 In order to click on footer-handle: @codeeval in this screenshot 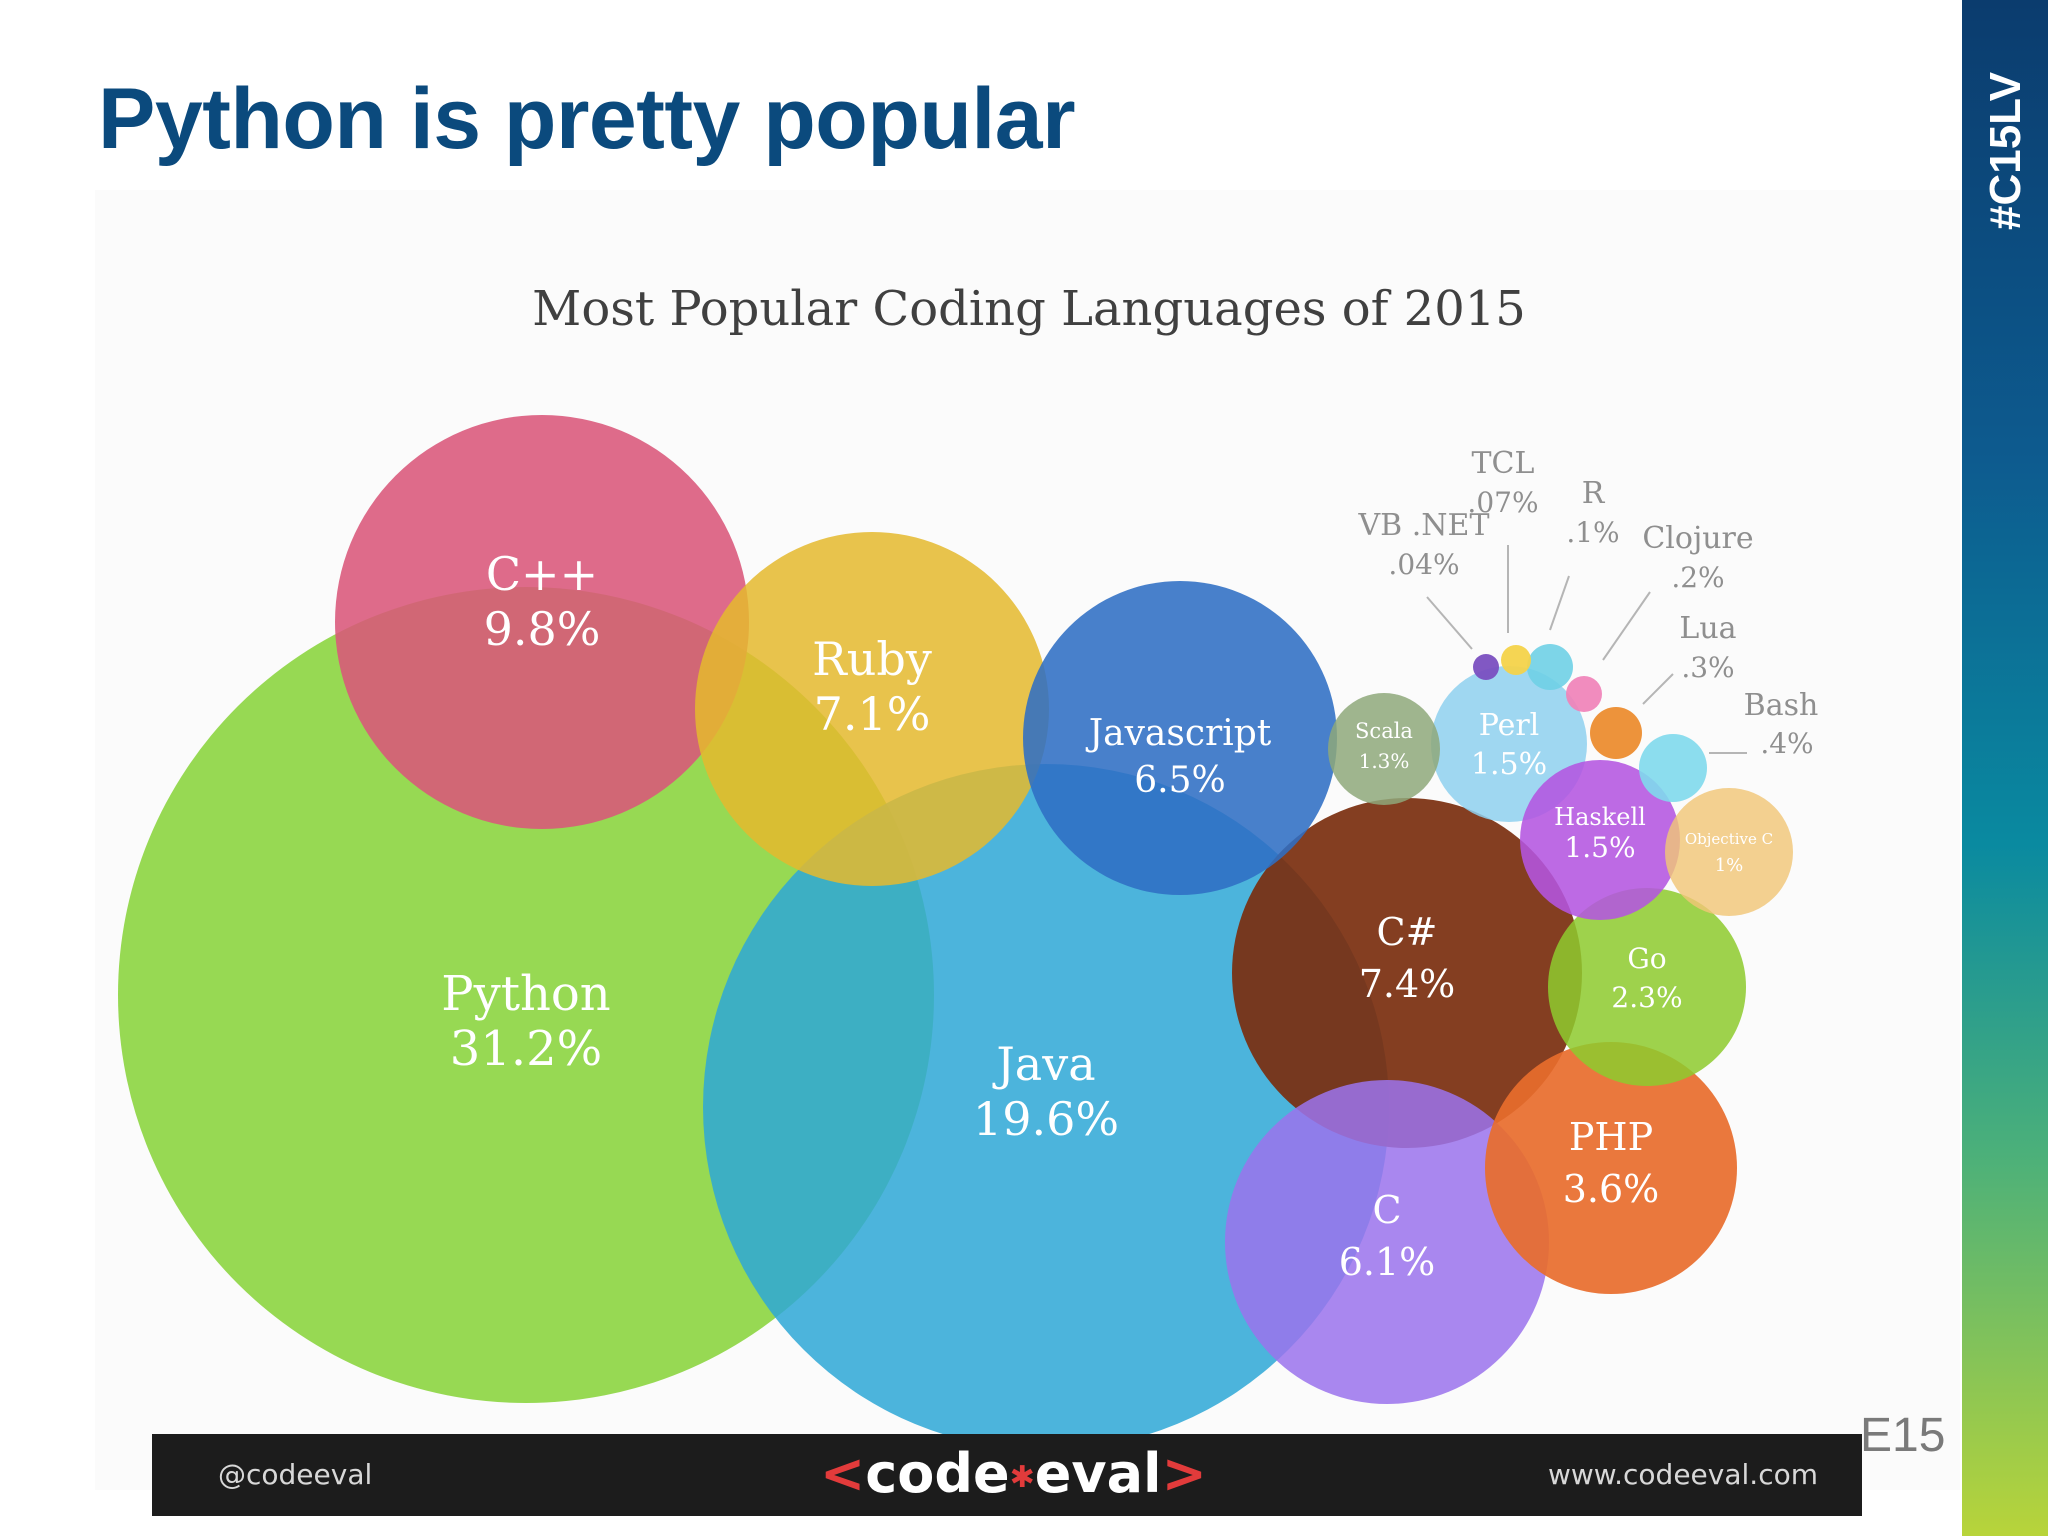, I will do `click(295, 1474)`.